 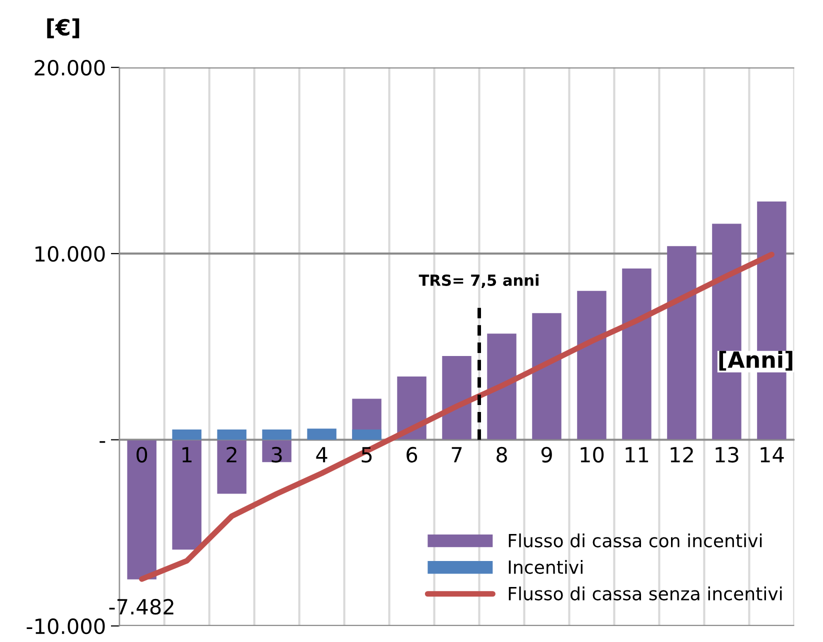 What do you see at coordinates (70, 254) in the screenshot?
I see `y-tick-label: 10.000` at bounding box center [70, 254].